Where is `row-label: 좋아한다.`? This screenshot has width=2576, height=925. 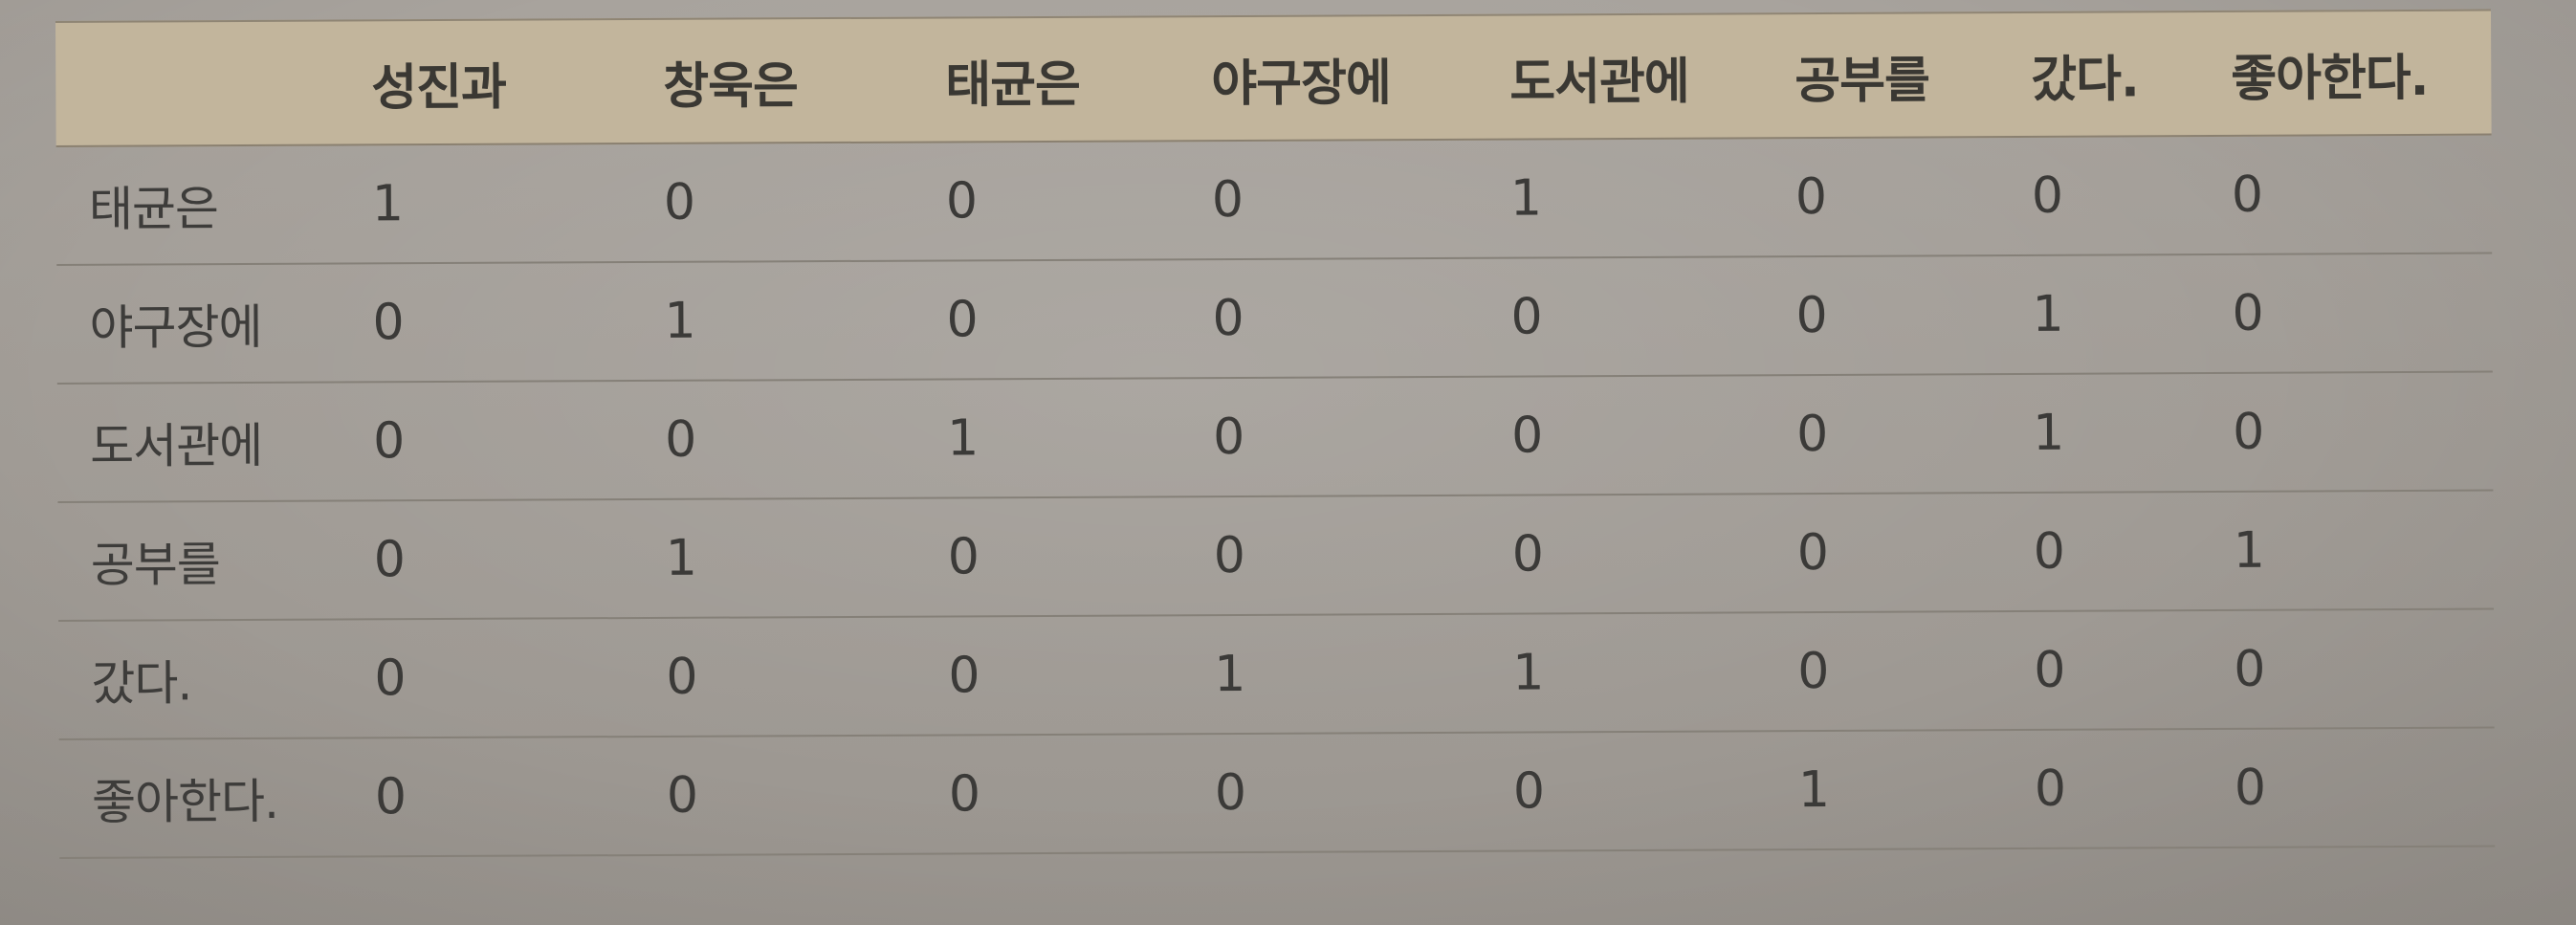
row-label: 좋아한다. is located at coordinates (185, 801).